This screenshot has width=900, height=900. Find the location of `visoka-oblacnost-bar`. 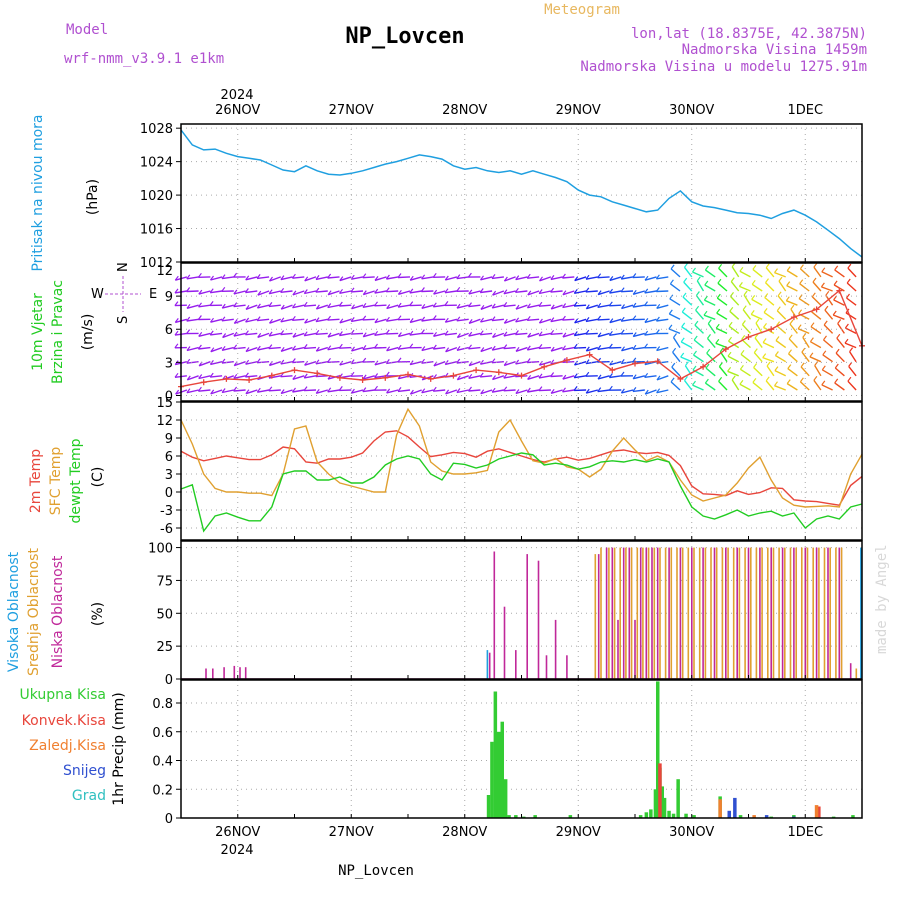

visoka-oblacnost-bar is located at coordinates (861, 613).